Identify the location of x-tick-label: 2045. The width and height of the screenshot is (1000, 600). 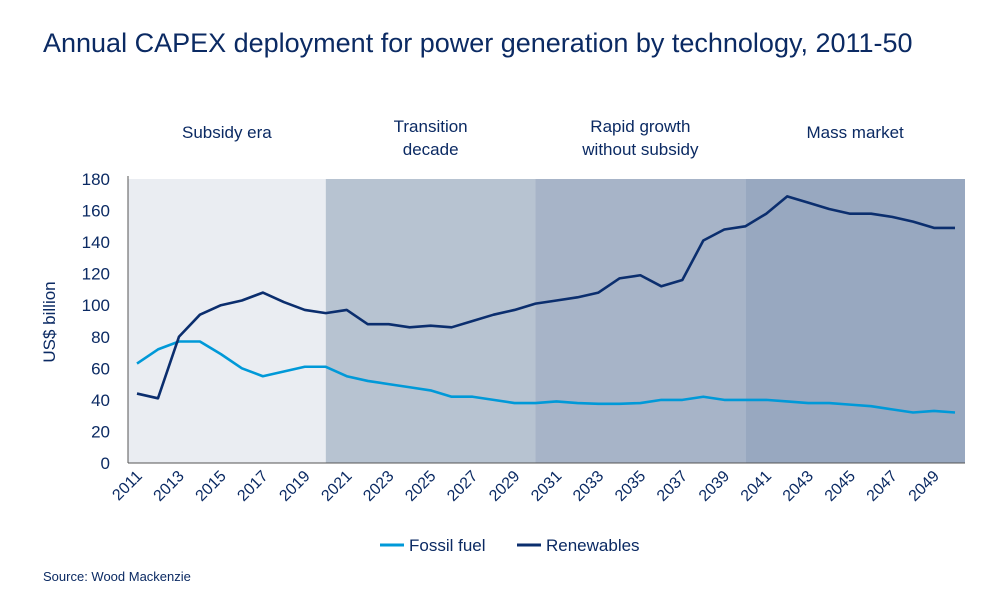
(840, 486).